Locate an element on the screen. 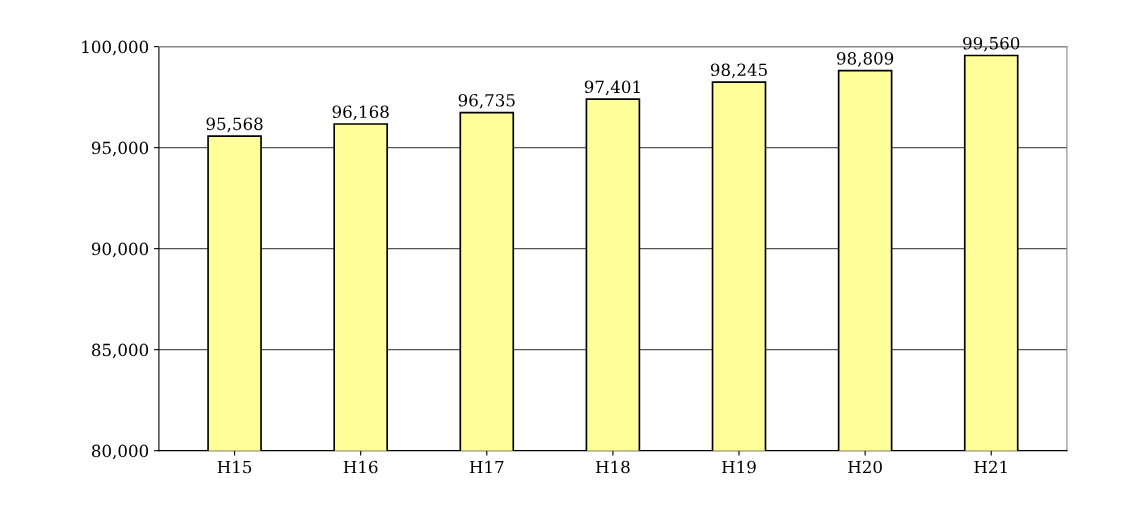  data-label: 97,401 is located at coordinates (612, 88).